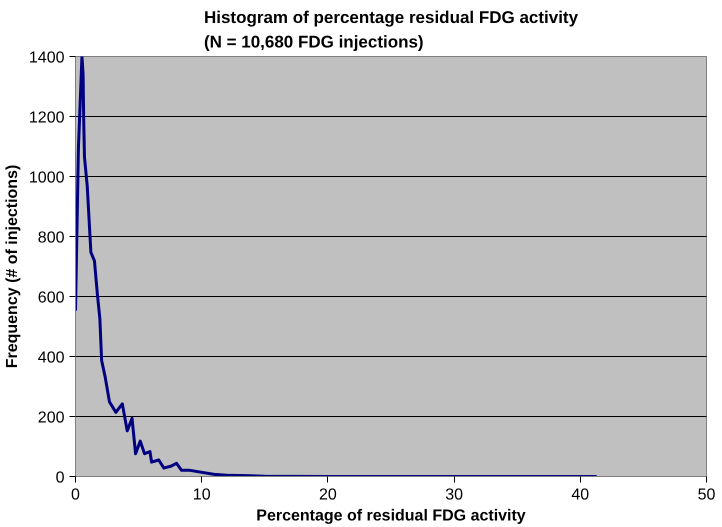 This screenshot has width=722, height=527. I want to click on x-tick-label: 20, so click(328, 495).